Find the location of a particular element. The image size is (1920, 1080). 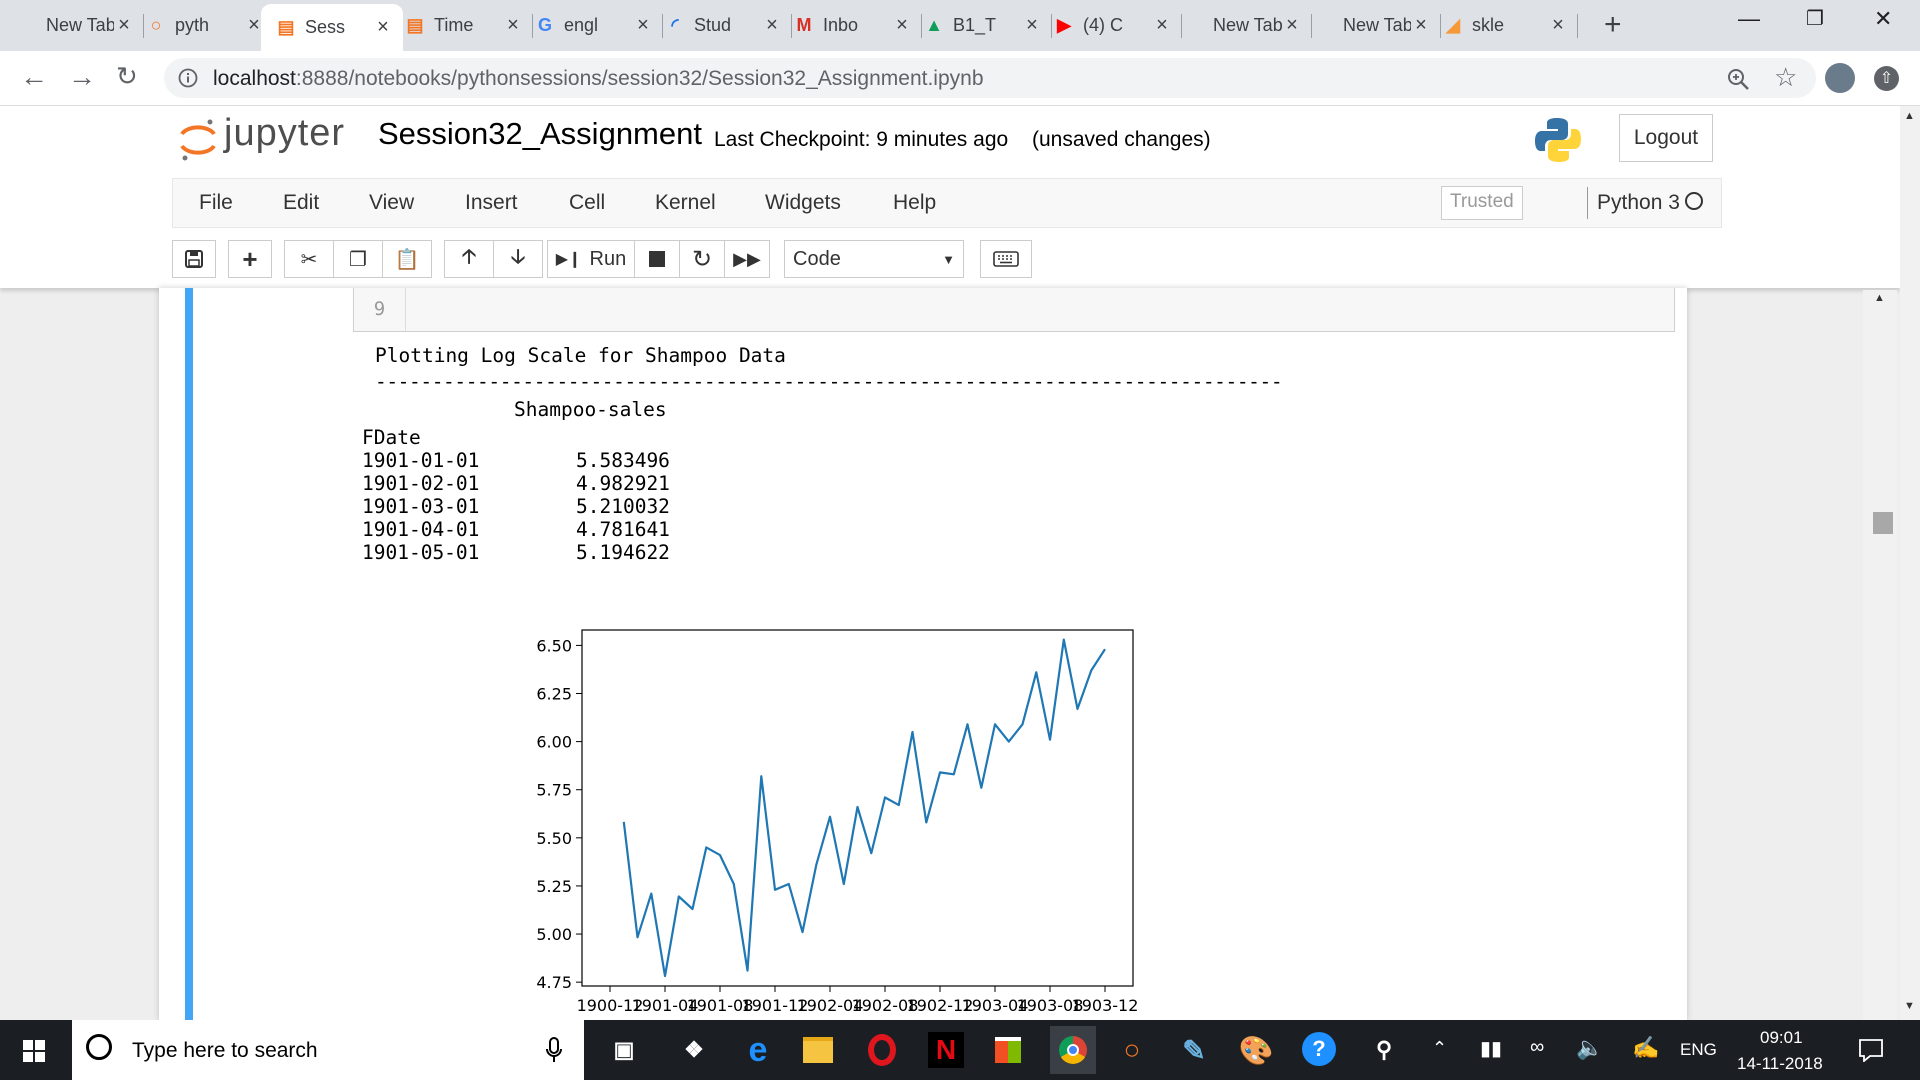

tab-2: ○ pyth × is located at coordinates (202, 25).